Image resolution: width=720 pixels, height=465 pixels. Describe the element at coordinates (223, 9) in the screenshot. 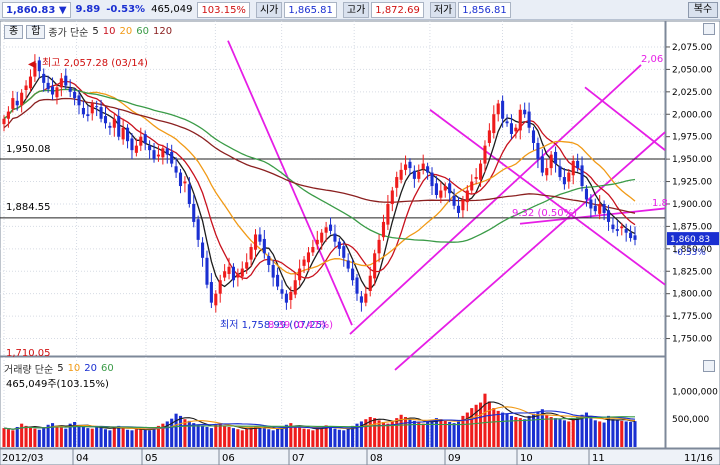

I see `volume-ratio: 103.15%` at that location.